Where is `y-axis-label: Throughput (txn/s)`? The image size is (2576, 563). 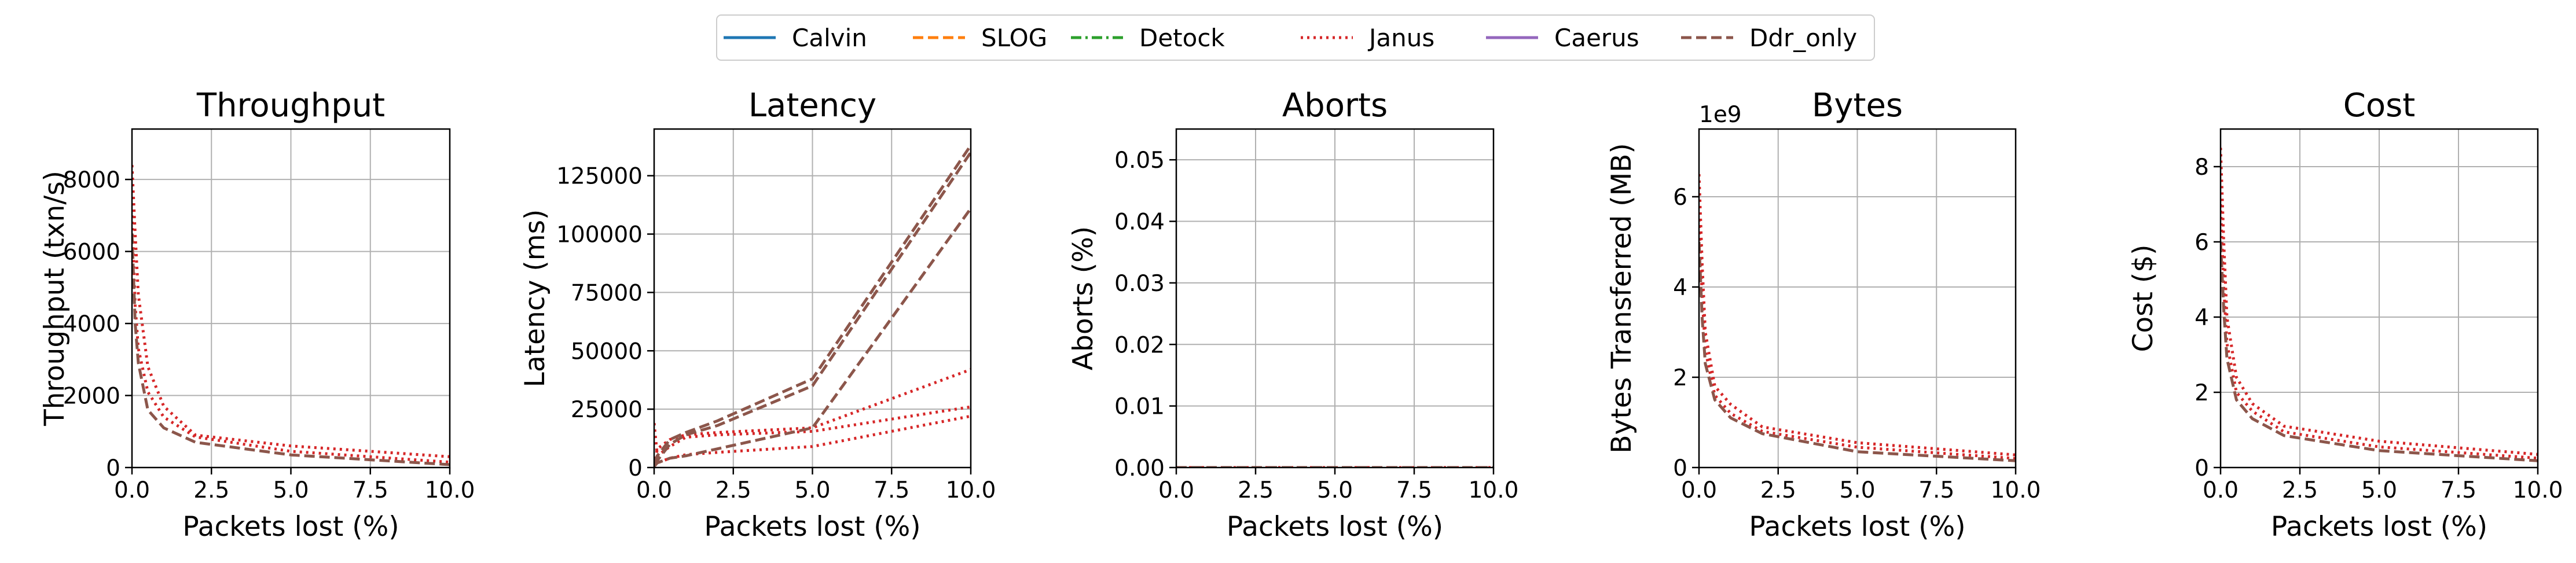
y-axis-label: Throughput (txn/s) is located at coordinates (55, 298).